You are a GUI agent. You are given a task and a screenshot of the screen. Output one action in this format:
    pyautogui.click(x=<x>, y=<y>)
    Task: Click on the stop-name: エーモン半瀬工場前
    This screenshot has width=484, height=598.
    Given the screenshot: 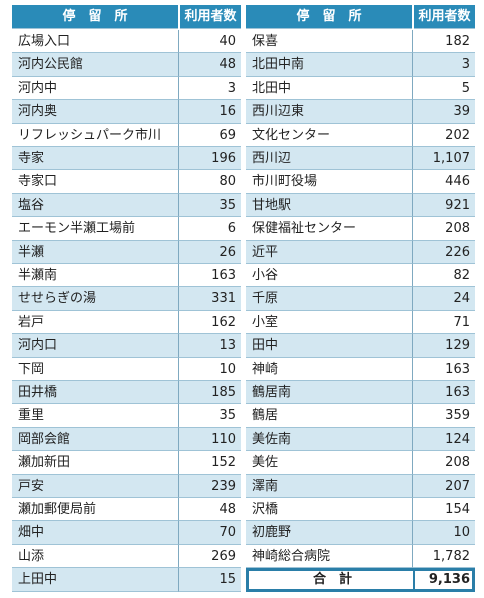 What is the action you would take?
    pyautogui.click(x=95, y=229)
    